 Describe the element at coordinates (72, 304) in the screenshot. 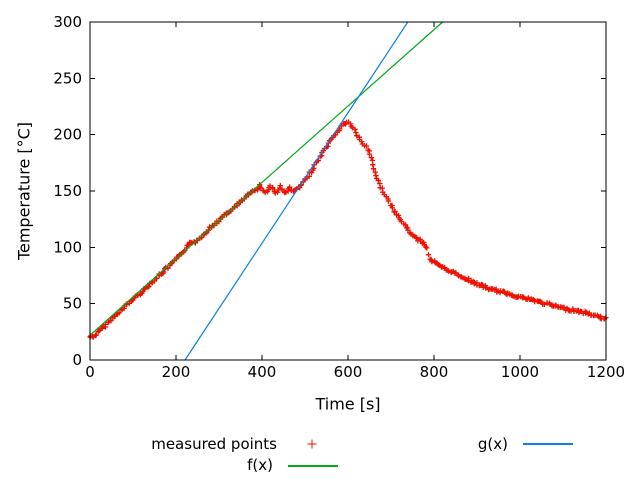

I see `y-tick-label: 50` at that location.